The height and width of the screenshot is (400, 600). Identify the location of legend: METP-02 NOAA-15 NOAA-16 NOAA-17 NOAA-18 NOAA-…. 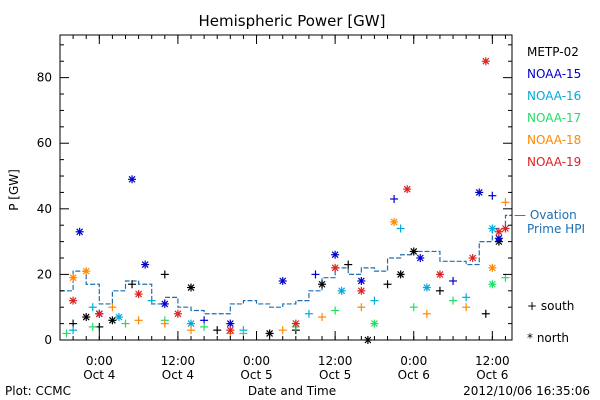
(549, 195).